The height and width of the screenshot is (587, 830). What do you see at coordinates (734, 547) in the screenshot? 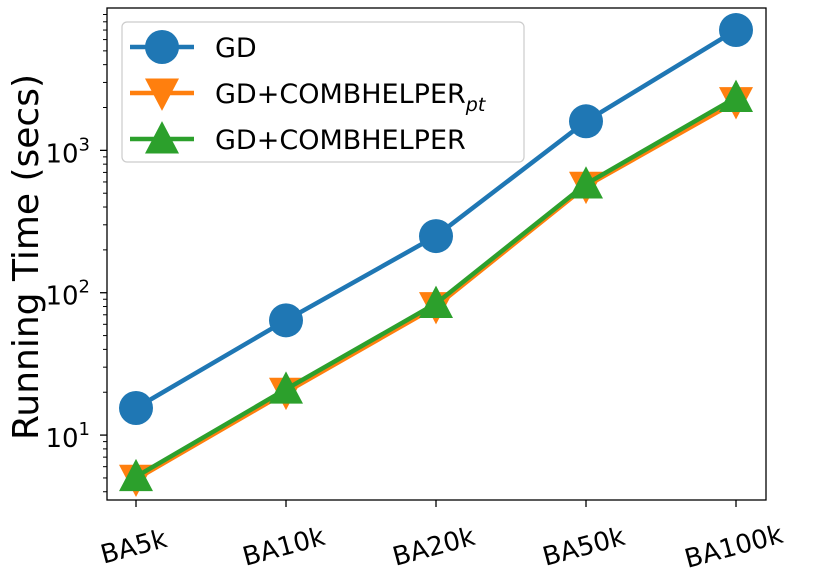
I see `x-tick-label-4: BA100k` at bounding box center [734, 547].